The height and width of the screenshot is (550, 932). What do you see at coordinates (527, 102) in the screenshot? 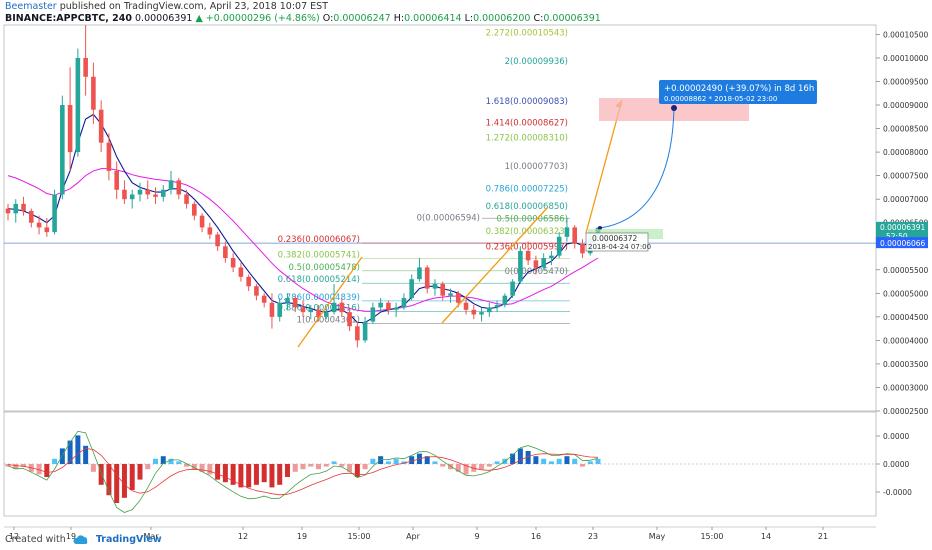
I see `fib-right-label: 1.618(0.00009083)` at bounding box center [527, 102].